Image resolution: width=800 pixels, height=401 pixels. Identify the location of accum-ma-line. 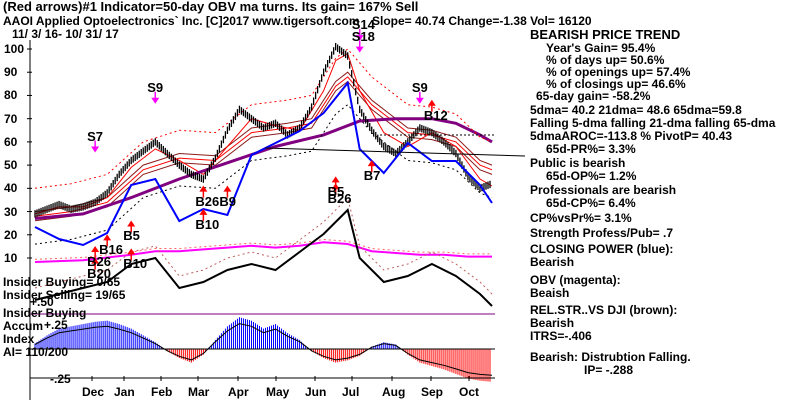
(263, 349).